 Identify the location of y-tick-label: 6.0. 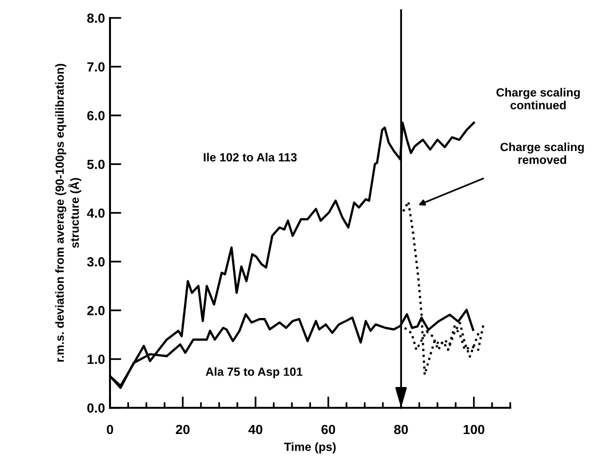
(96, 115).